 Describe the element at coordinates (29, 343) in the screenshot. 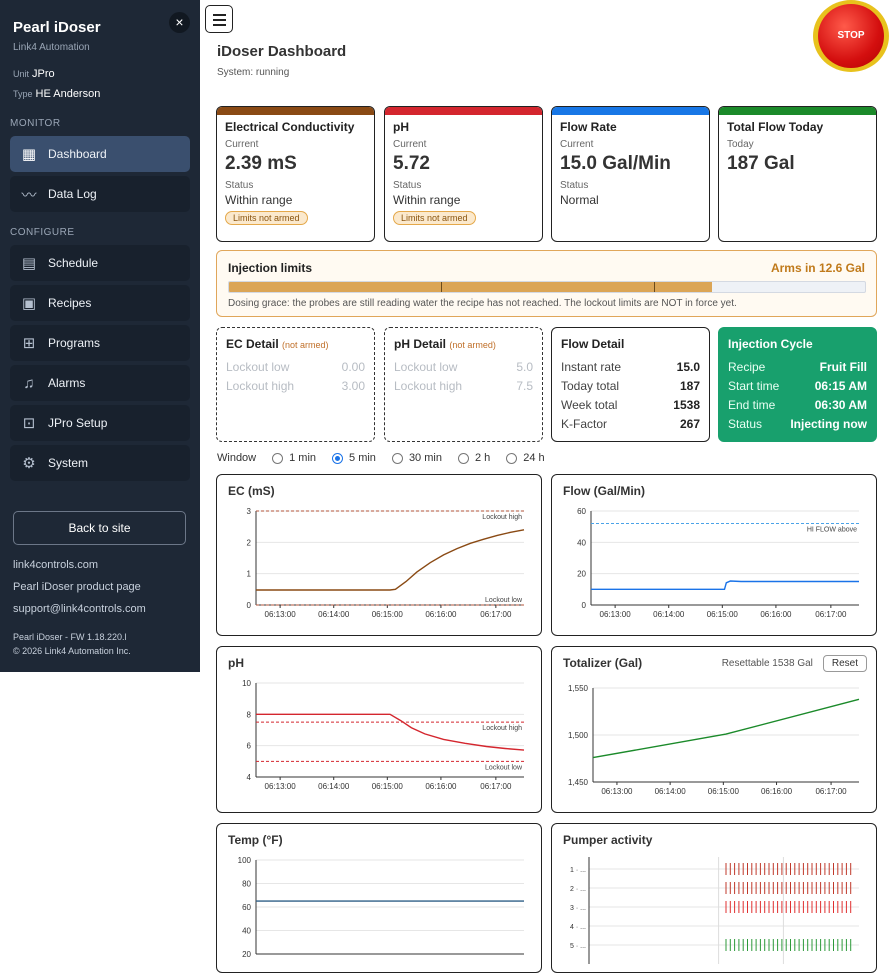

I see `valve-icon: ⊞` at that location.